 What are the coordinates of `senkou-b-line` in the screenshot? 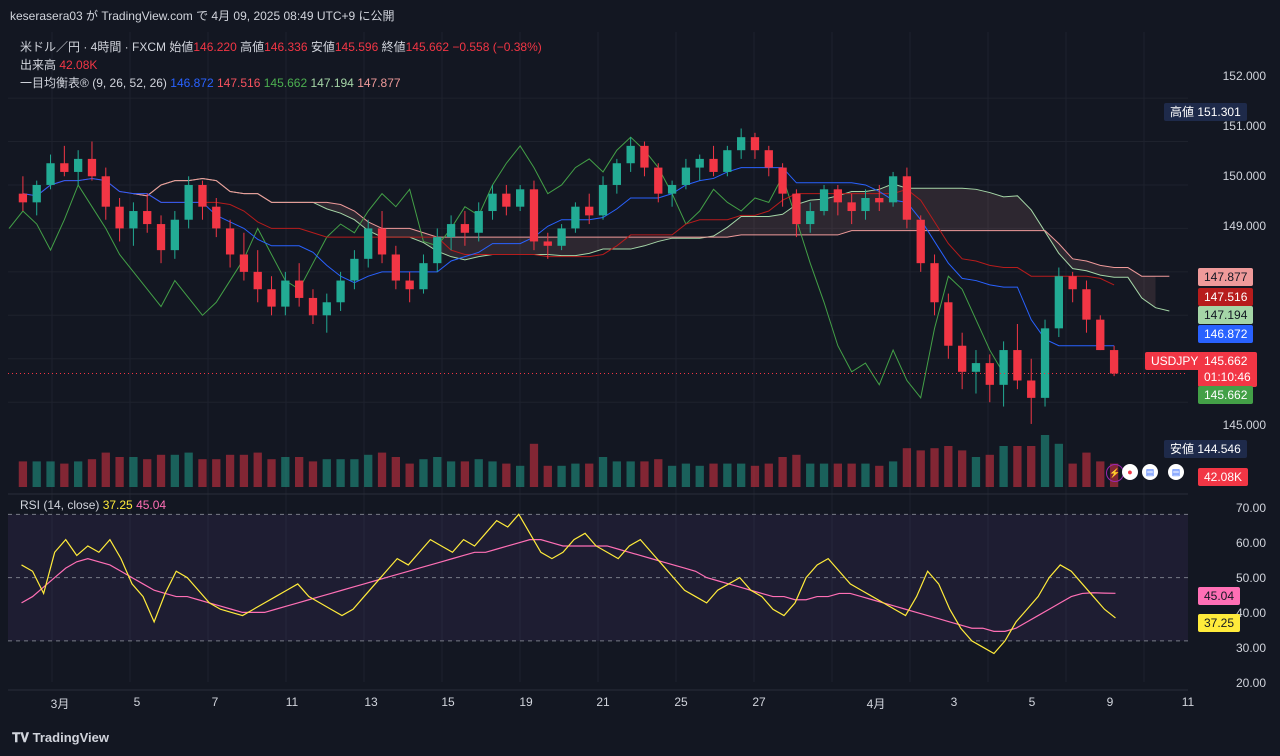 It's located at (651, 227).